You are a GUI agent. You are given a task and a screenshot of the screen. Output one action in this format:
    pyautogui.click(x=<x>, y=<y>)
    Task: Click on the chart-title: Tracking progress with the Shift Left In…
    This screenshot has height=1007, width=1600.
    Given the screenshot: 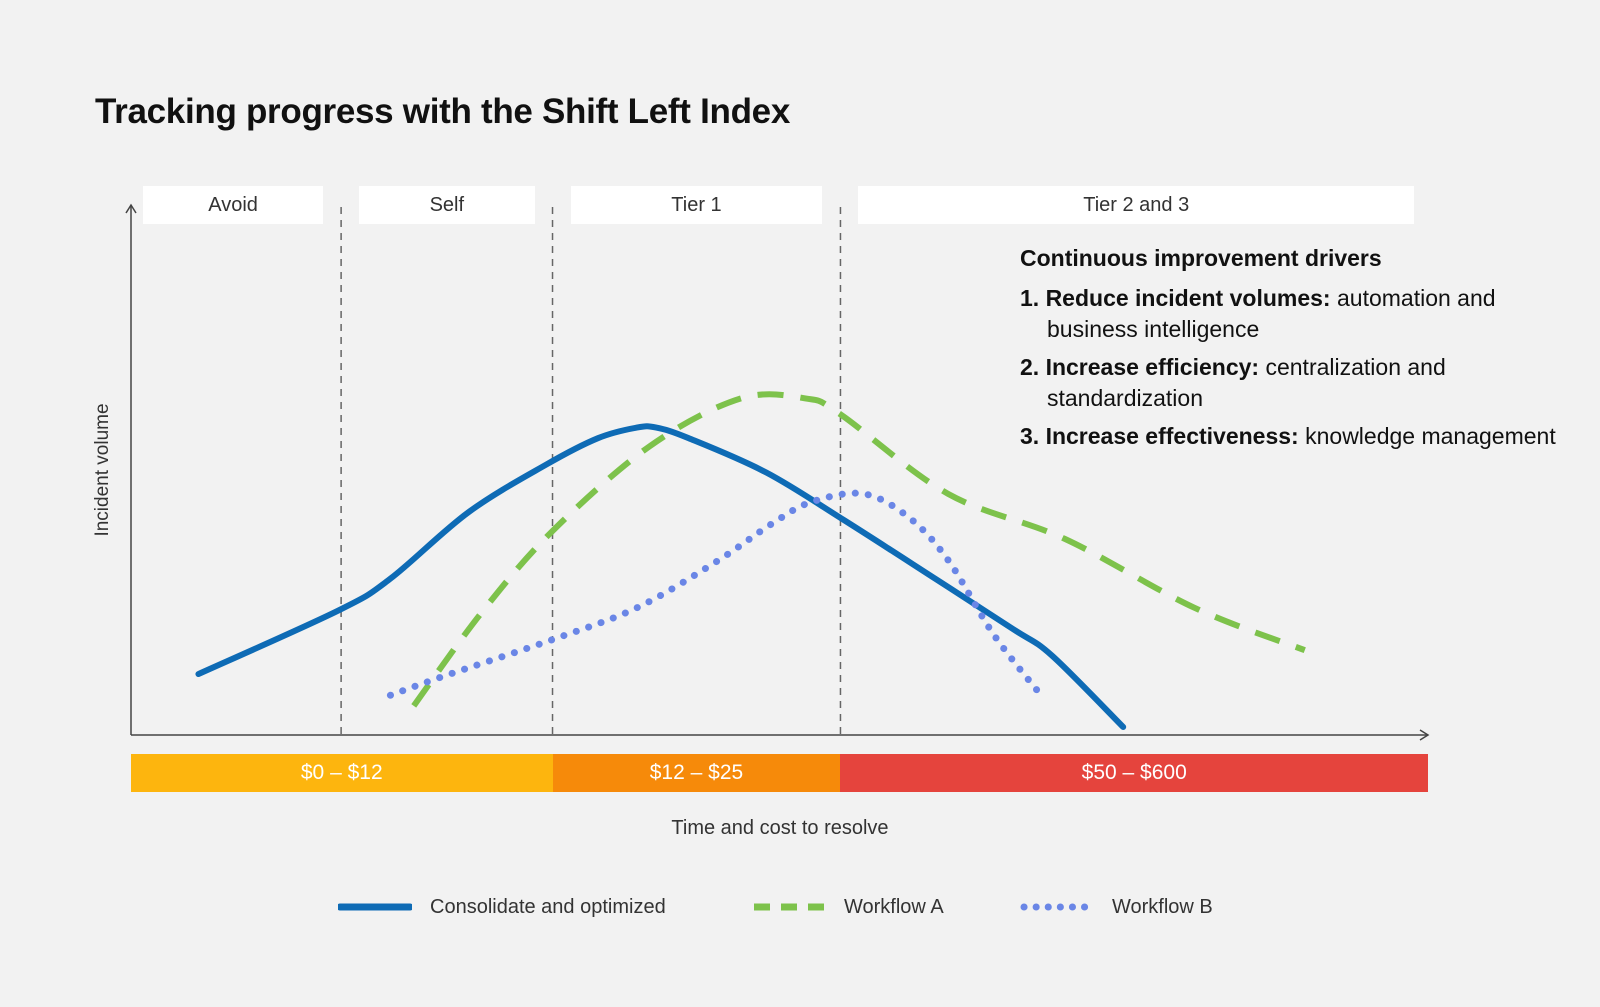 What is the action you would take?
    pyautogui.click(x=442, y=111)
    